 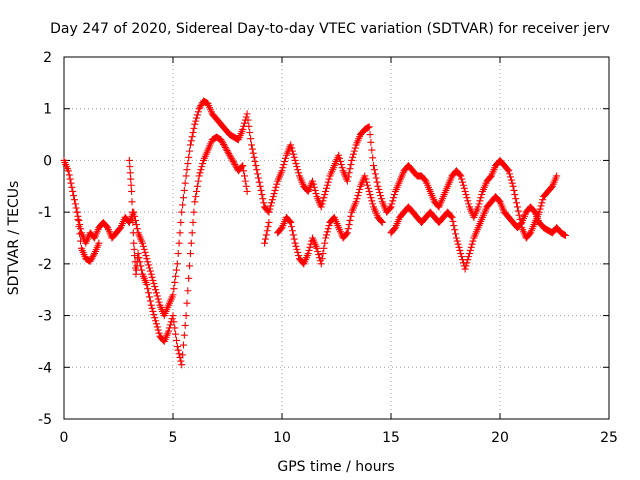 What do you see at coordinates (45, 317) in the screenshot?
I see `y-tick-label: -3` at bounding box center [45, 317].